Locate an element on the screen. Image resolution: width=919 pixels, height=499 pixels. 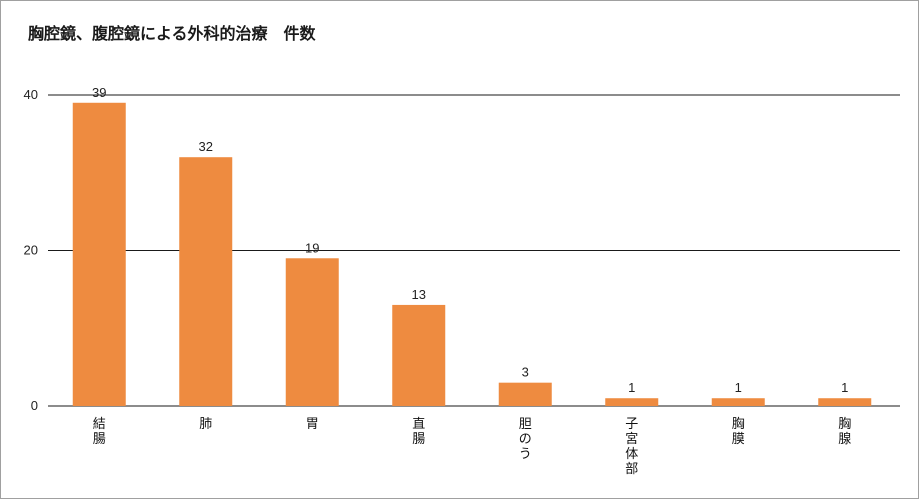
data-label: 39 is located at coordinates (99, 92).